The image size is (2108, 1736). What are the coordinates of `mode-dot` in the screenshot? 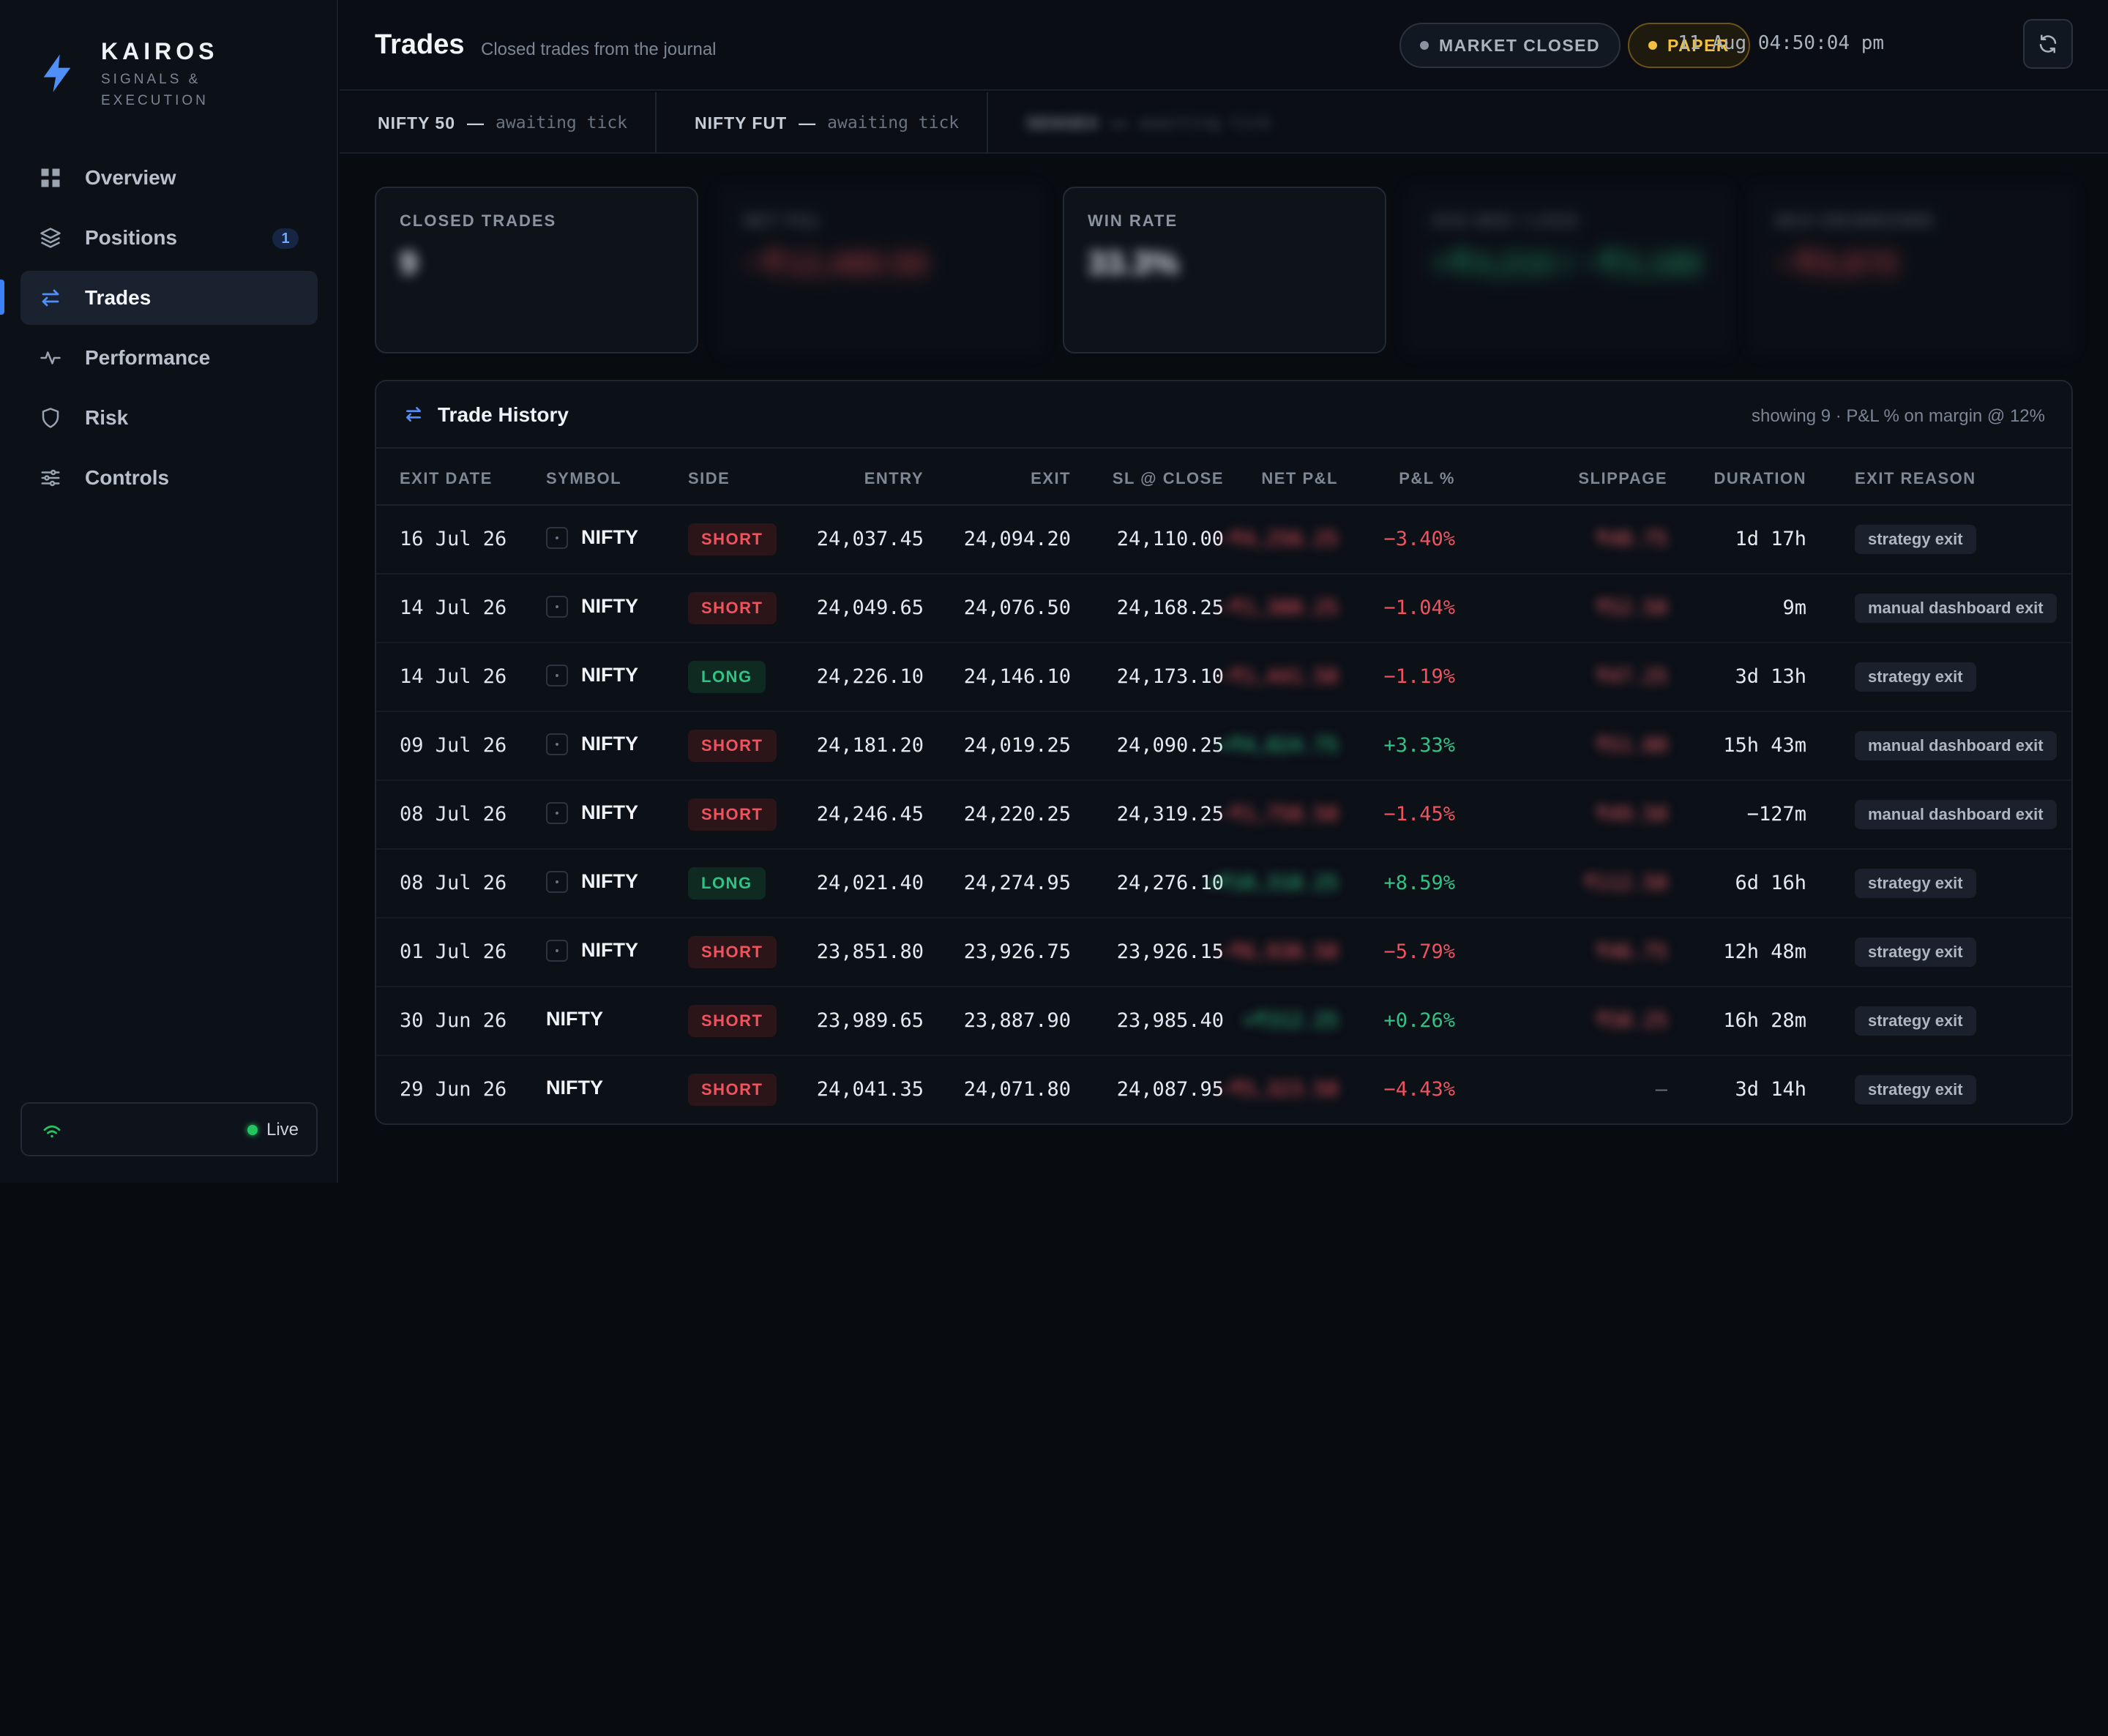 It's located at (1652, 46).